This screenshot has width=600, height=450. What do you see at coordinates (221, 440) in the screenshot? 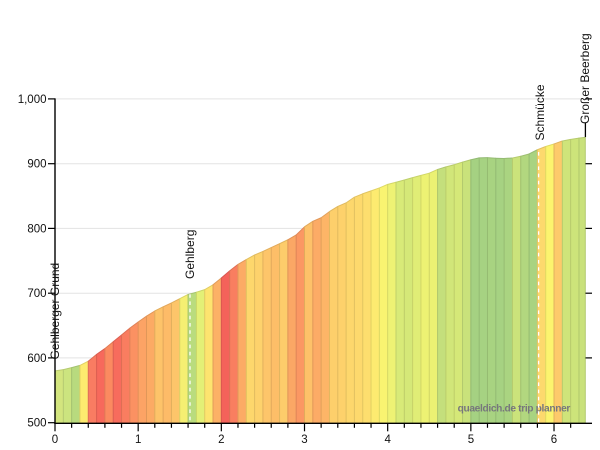
I see `svg-text: 2` at bounding box center [221, 440].